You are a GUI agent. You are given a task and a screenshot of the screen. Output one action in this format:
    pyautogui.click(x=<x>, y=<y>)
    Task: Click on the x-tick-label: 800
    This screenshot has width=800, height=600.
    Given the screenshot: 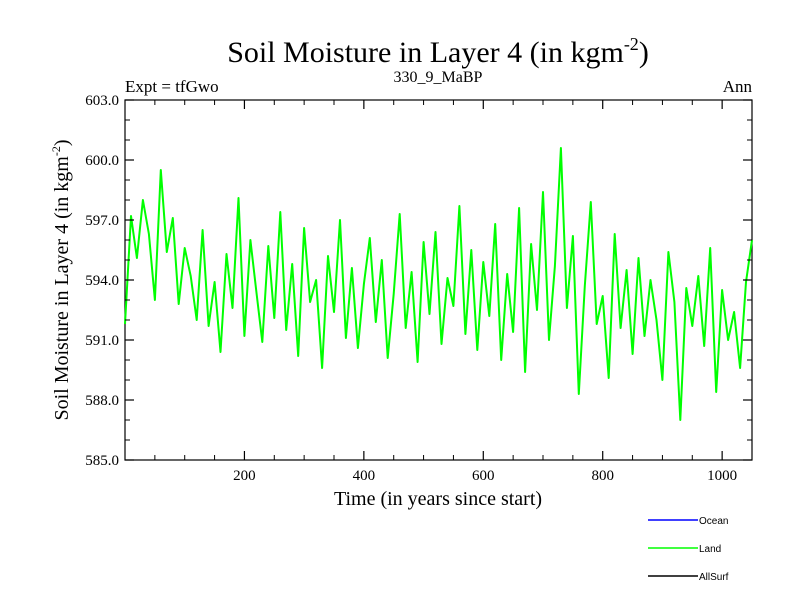 What is the action you would take?
    pyautogui.click(x=602, y=476)
    